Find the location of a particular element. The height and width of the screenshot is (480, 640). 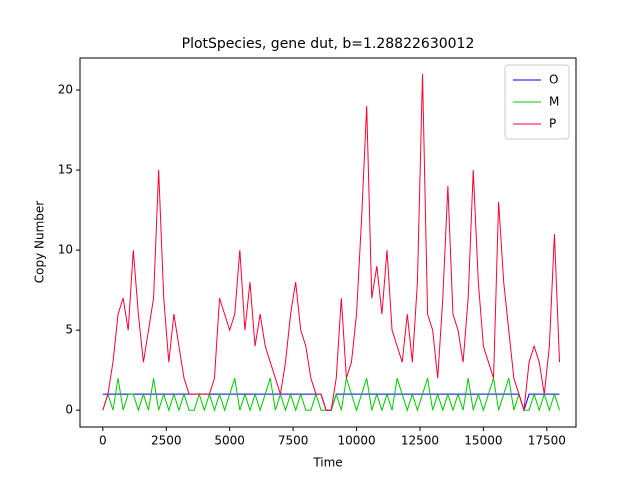

x-tick-label: 15000 is located at coordinates (483, 441).